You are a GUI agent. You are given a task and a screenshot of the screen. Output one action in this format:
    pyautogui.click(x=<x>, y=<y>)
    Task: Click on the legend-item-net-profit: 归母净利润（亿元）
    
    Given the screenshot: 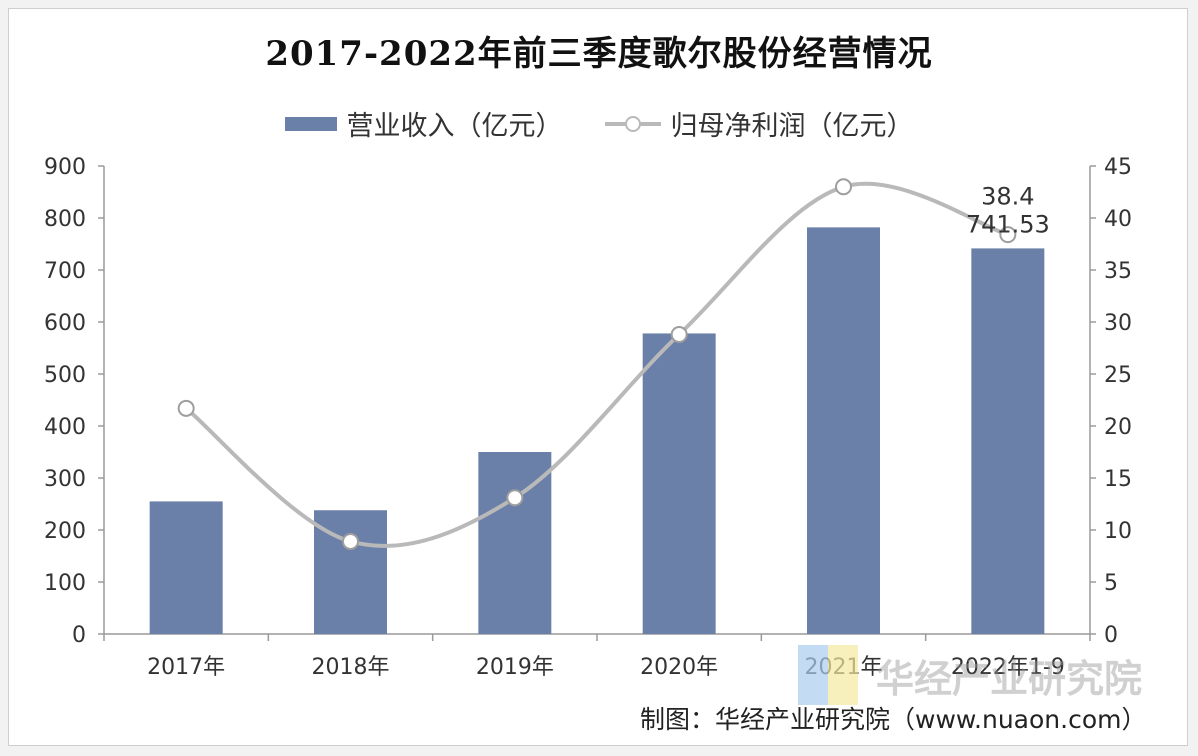 What is the action you would take?
    pyautogui.click(x=759, y=123)
    